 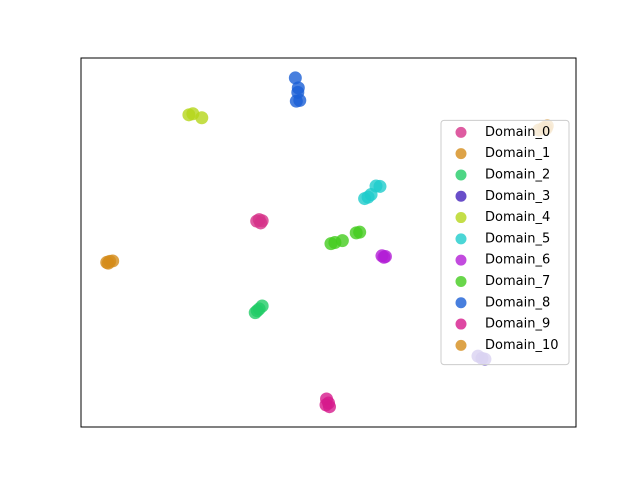 I want to click on legend-label: Domain_7, so click(x=517, y=281).